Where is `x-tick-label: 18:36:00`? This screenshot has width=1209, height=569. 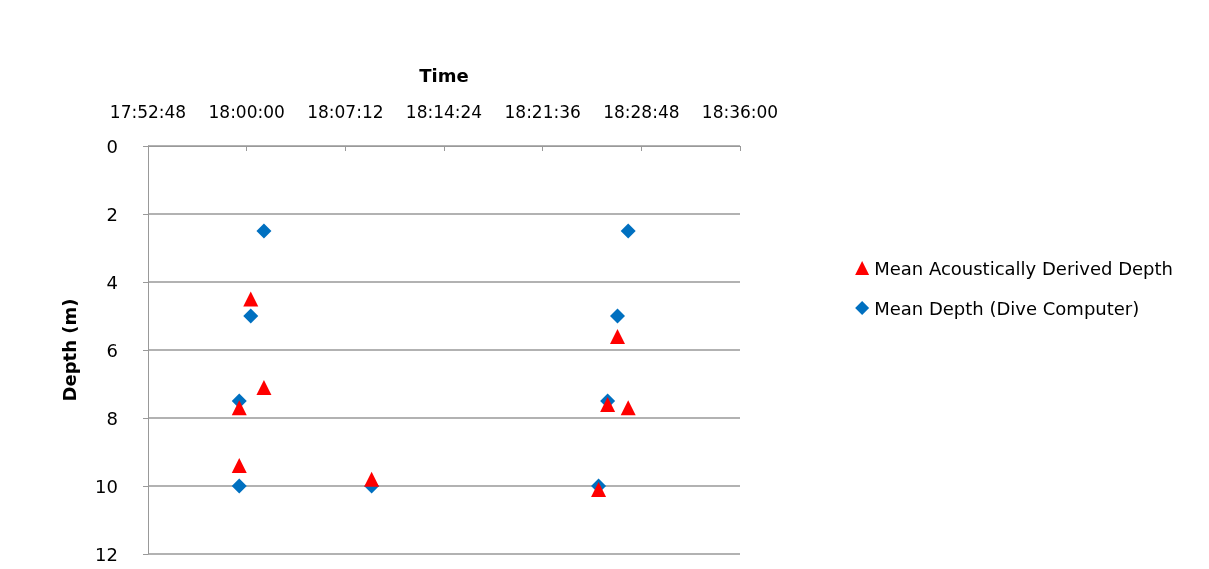 x-tick-label: 18:36:00 is located at coordinates (740, 111).